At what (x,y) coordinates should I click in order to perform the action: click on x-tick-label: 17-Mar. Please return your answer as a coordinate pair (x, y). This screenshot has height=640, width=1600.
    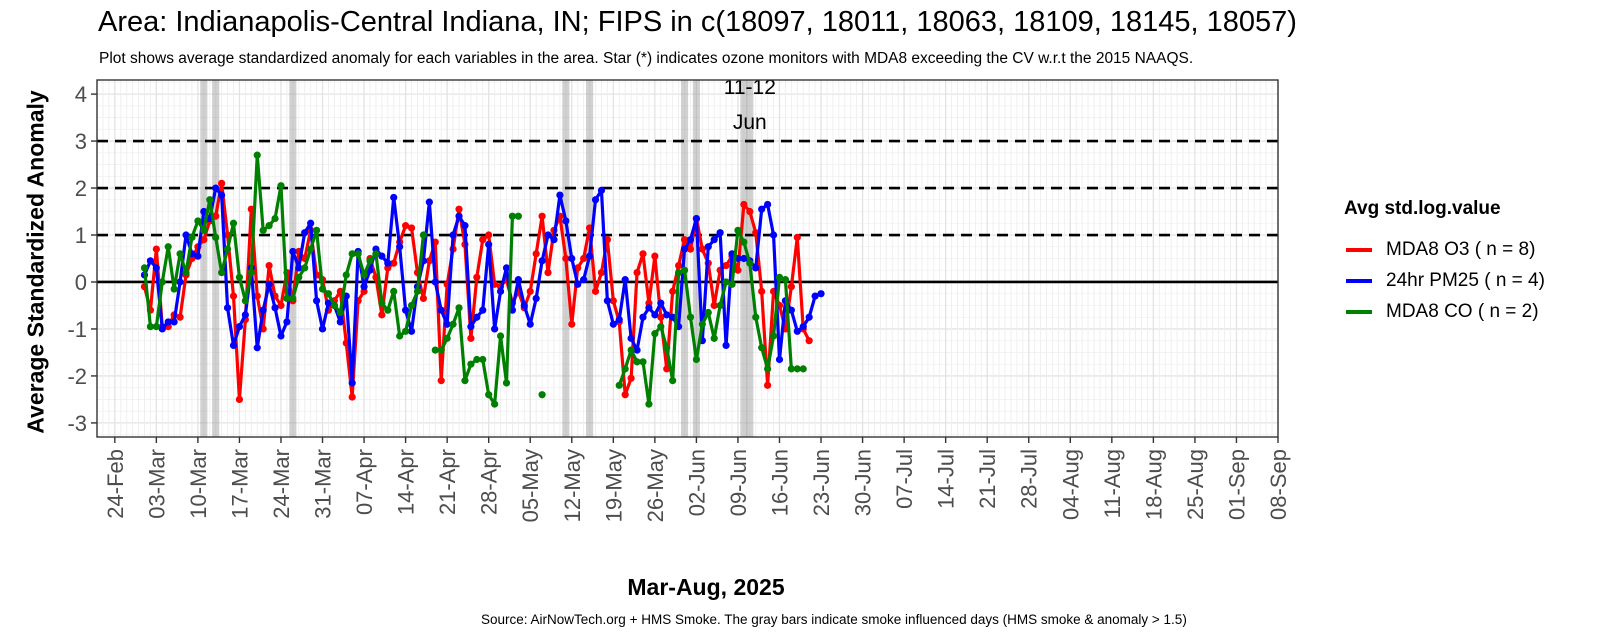
    Looking at the image, I should click on (239, 484).